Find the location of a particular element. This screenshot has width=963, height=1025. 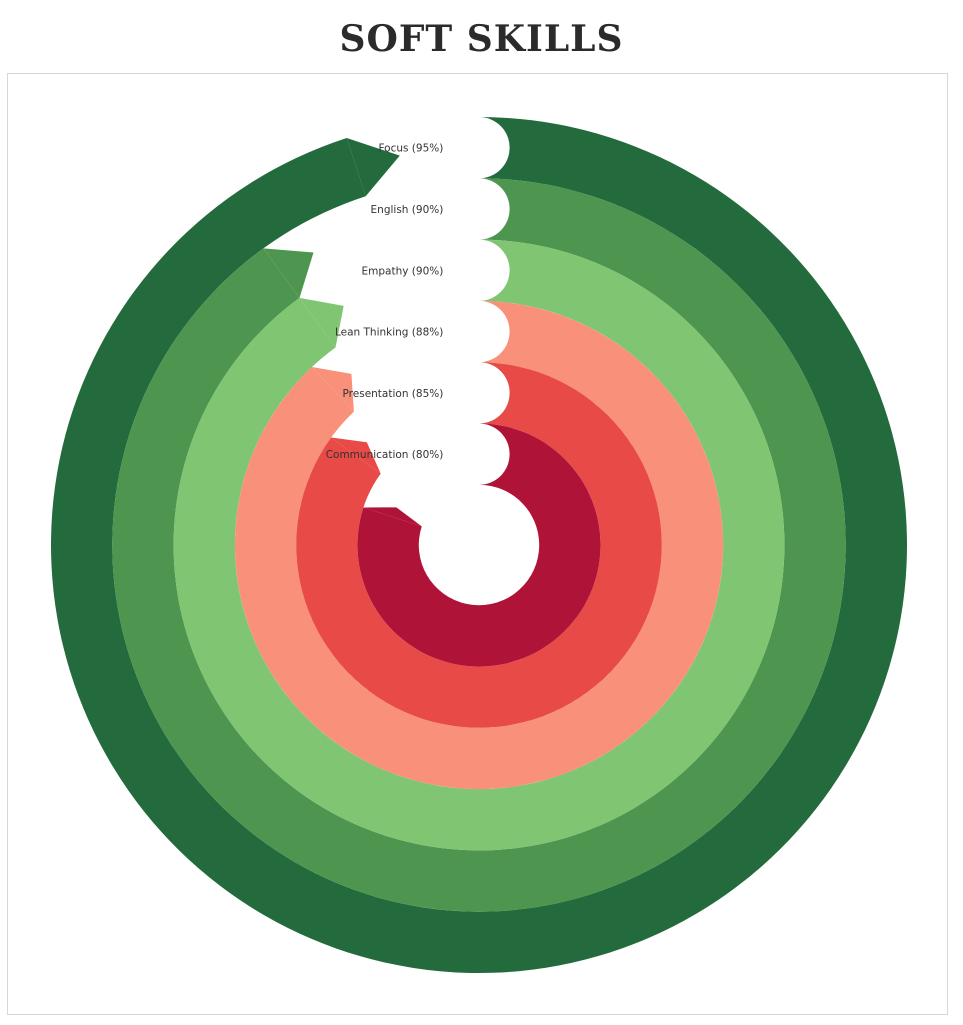

arc-tip-focus is located at coordinates (373, 167).